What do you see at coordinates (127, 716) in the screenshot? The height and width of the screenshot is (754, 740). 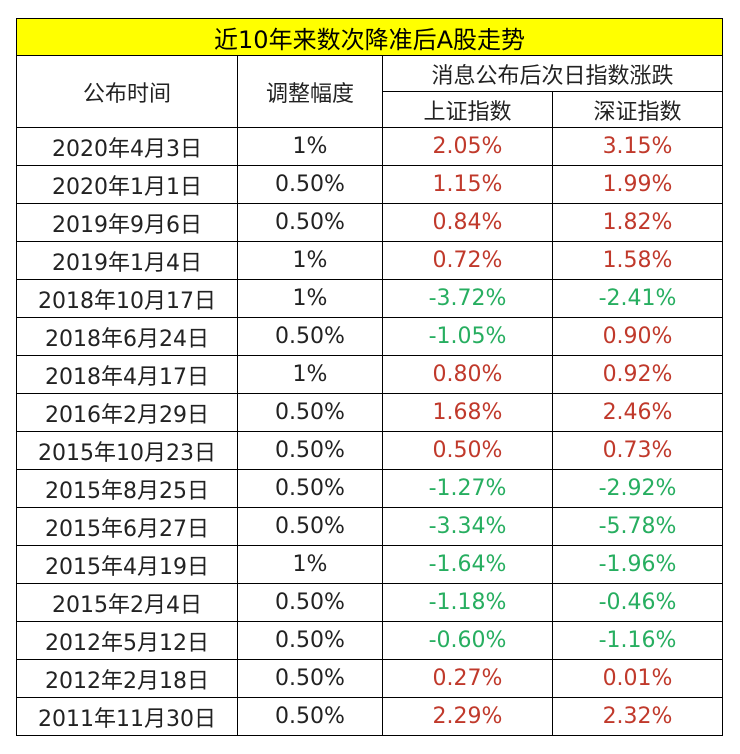 I see `cell-date: 2011年11月30日` at bounding box center [127, 716].